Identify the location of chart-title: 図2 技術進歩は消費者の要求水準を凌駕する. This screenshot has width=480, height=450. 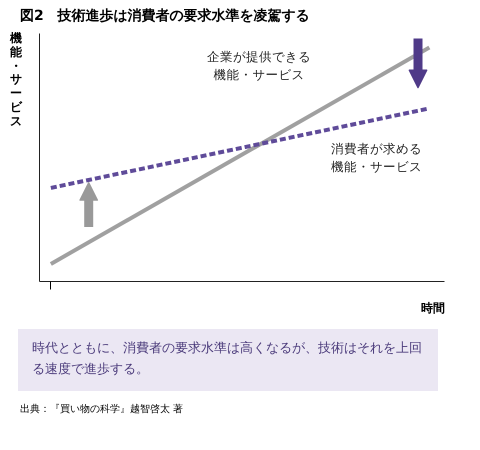
(165, 16).